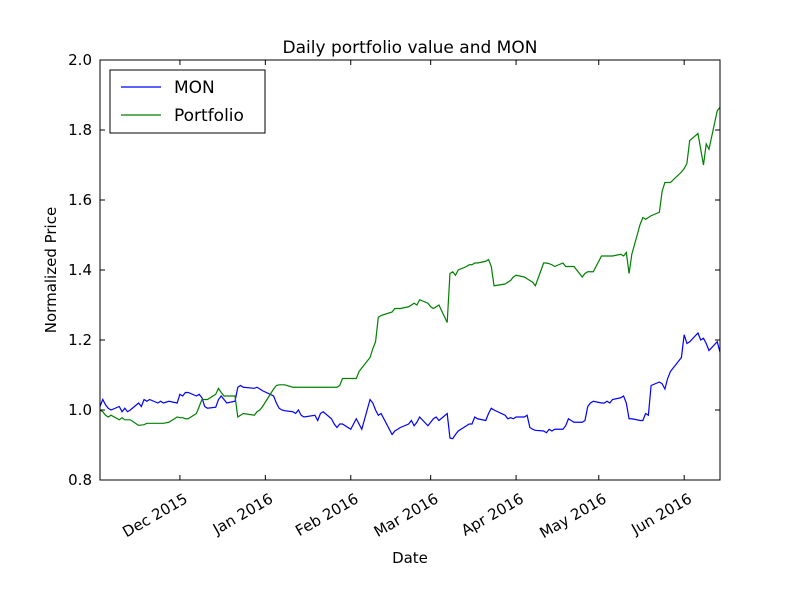 This screenshot has width=800, height=600. What do you see at coordinates (80, 410) in the screenshot?
I see `y-tick-label: 1.0` at bounding box center [80, 410].